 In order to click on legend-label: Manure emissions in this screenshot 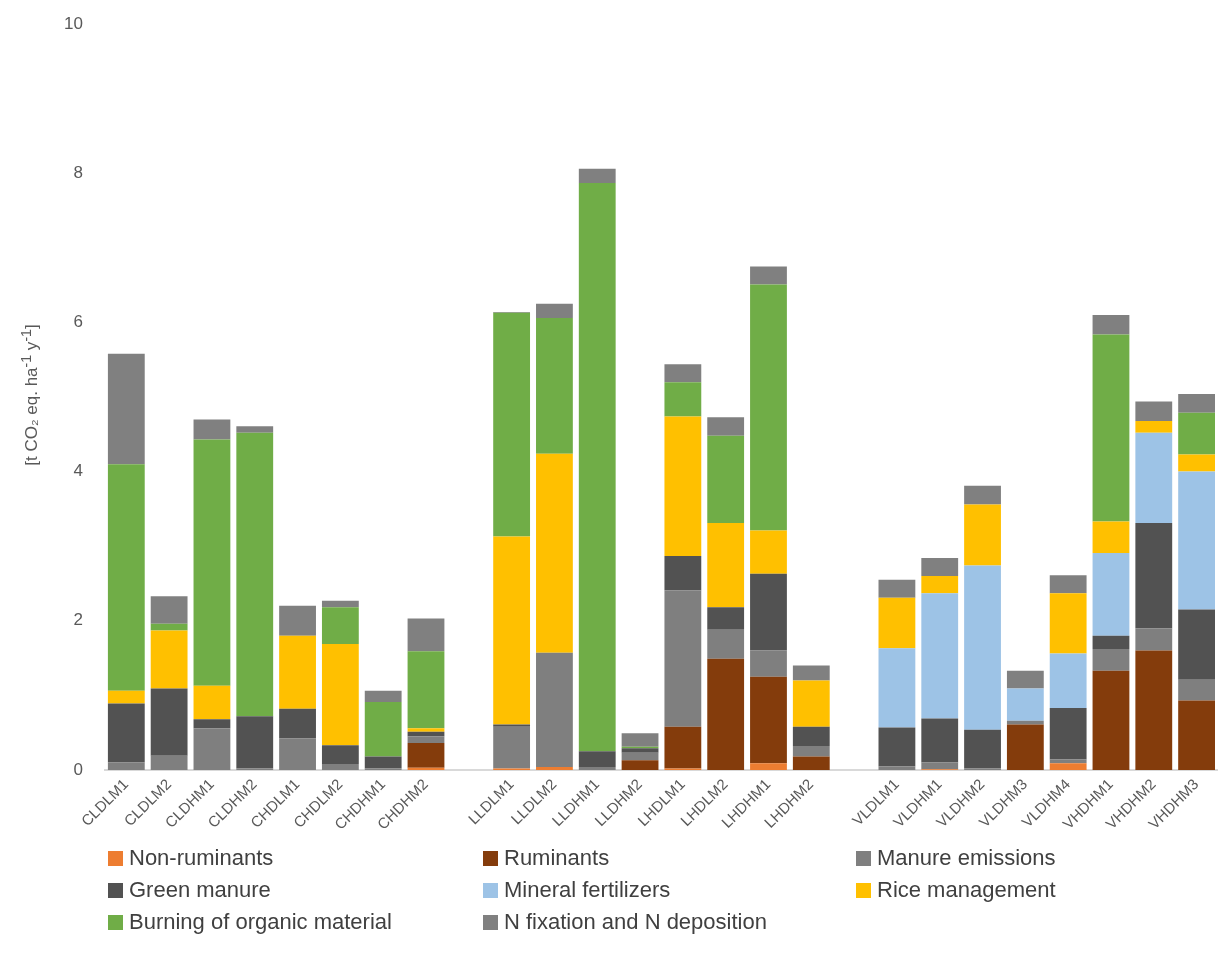, I will do `click(966, 857)`.